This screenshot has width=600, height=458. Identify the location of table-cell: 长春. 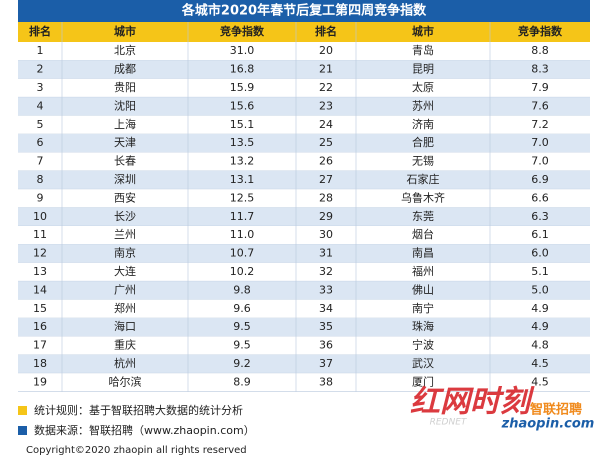
(125, 161).